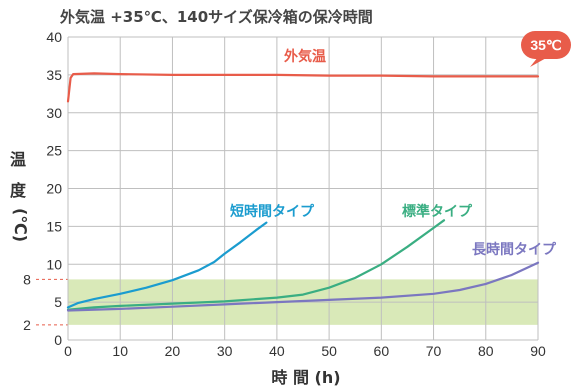  Describe the element at coordinates (54, 189) in the screenshot. I see `y-tick-label: 20` at that location.